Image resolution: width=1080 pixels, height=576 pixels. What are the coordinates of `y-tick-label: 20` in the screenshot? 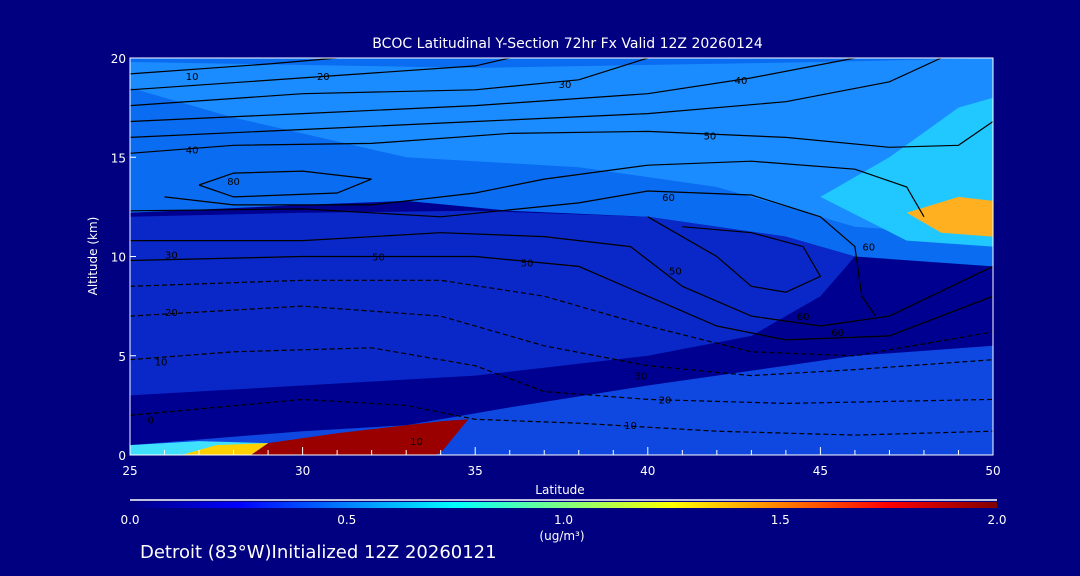 It's located at (118, 59).